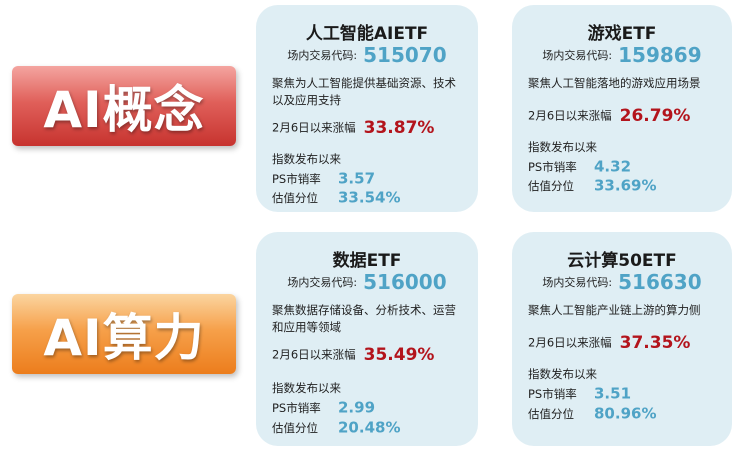  I want to click on category-label-ai-concept: AI概念, so click(124, 106).